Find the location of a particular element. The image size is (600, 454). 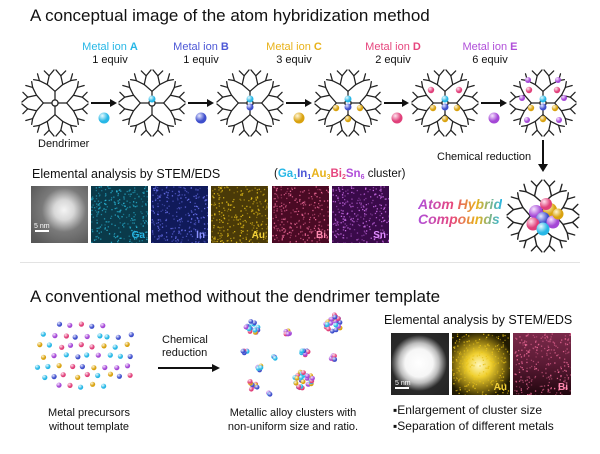

formula-close: cluster) is located at coordinates (385, 174).